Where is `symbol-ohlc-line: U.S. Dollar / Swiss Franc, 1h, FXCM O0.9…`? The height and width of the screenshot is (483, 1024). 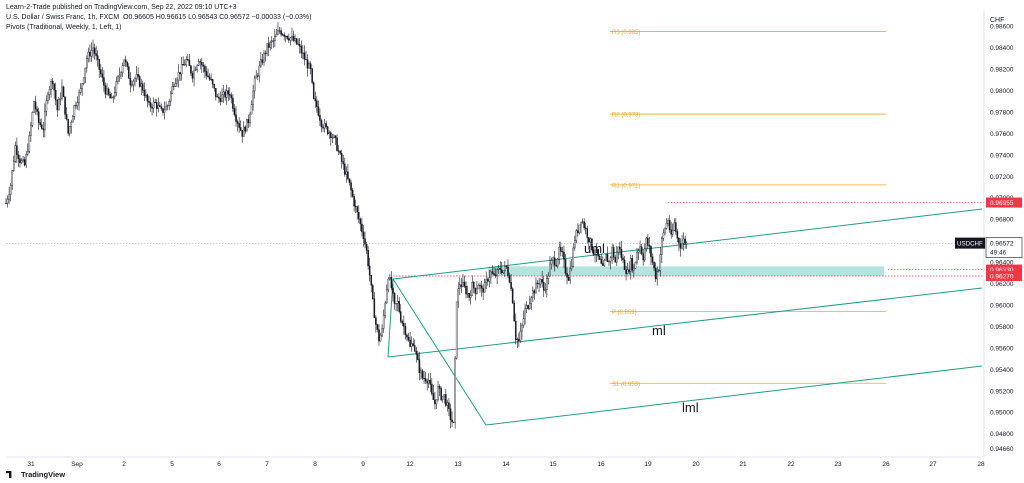 symbol-ohlc-line: U.S. Dollar / Swiss Franc, 1h, FXCM O0.9… is located at coordinates (158, 17).